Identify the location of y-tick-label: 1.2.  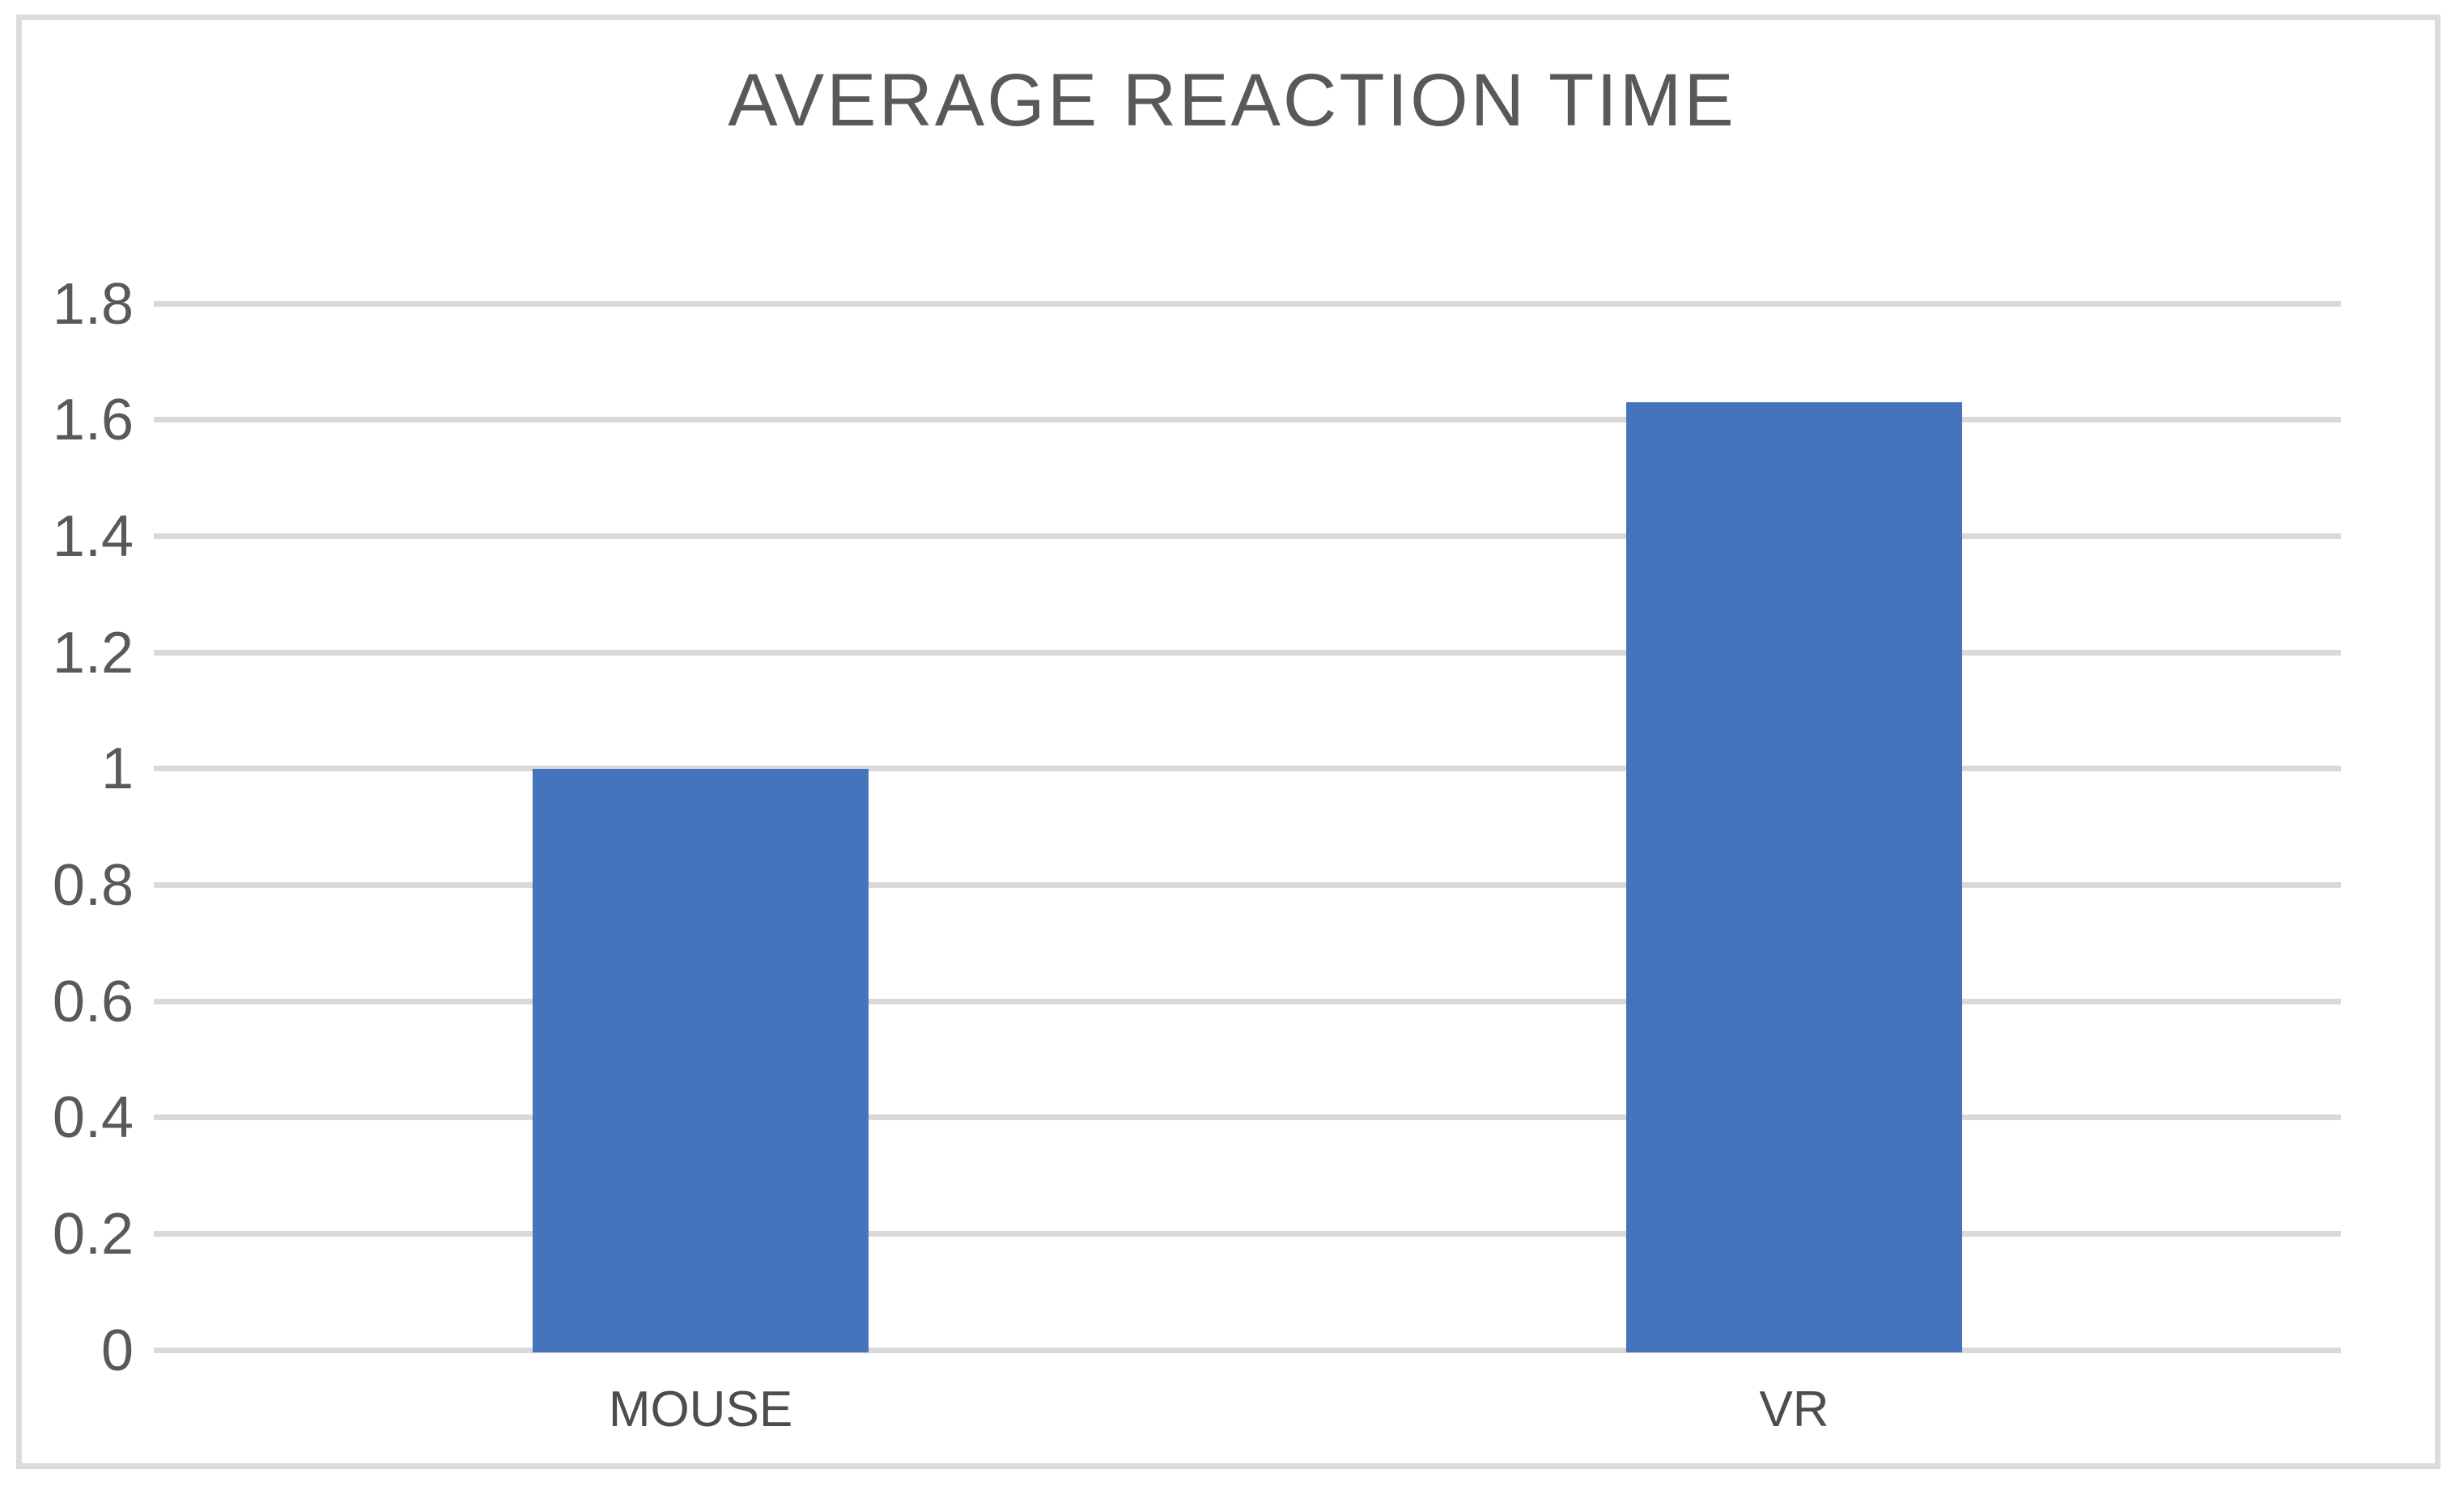
(93, 653).